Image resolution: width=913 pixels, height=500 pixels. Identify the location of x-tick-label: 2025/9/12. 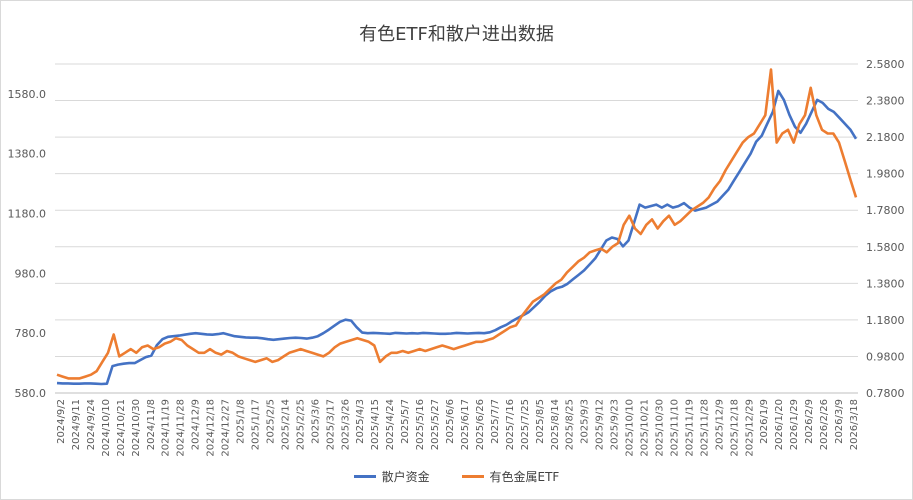
(600, 424).